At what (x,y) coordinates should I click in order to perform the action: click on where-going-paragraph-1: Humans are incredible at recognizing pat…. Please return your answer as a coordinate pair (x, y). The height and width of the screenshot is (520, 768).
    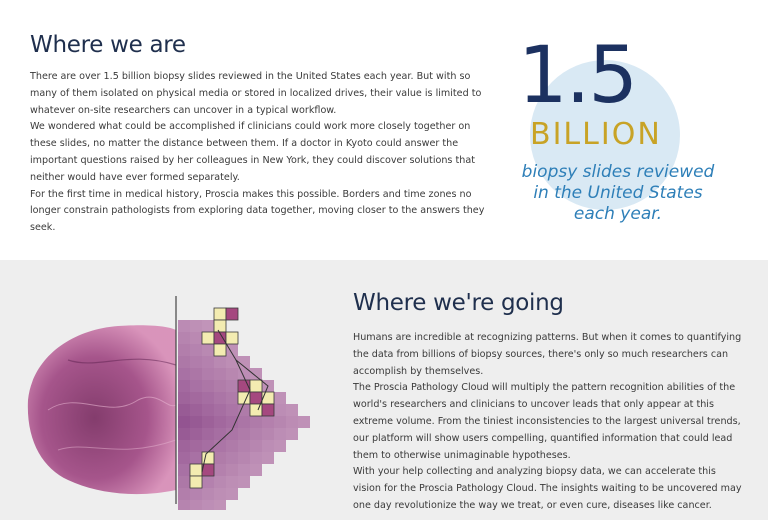
    Looking at the image, I should click on (547, 354).